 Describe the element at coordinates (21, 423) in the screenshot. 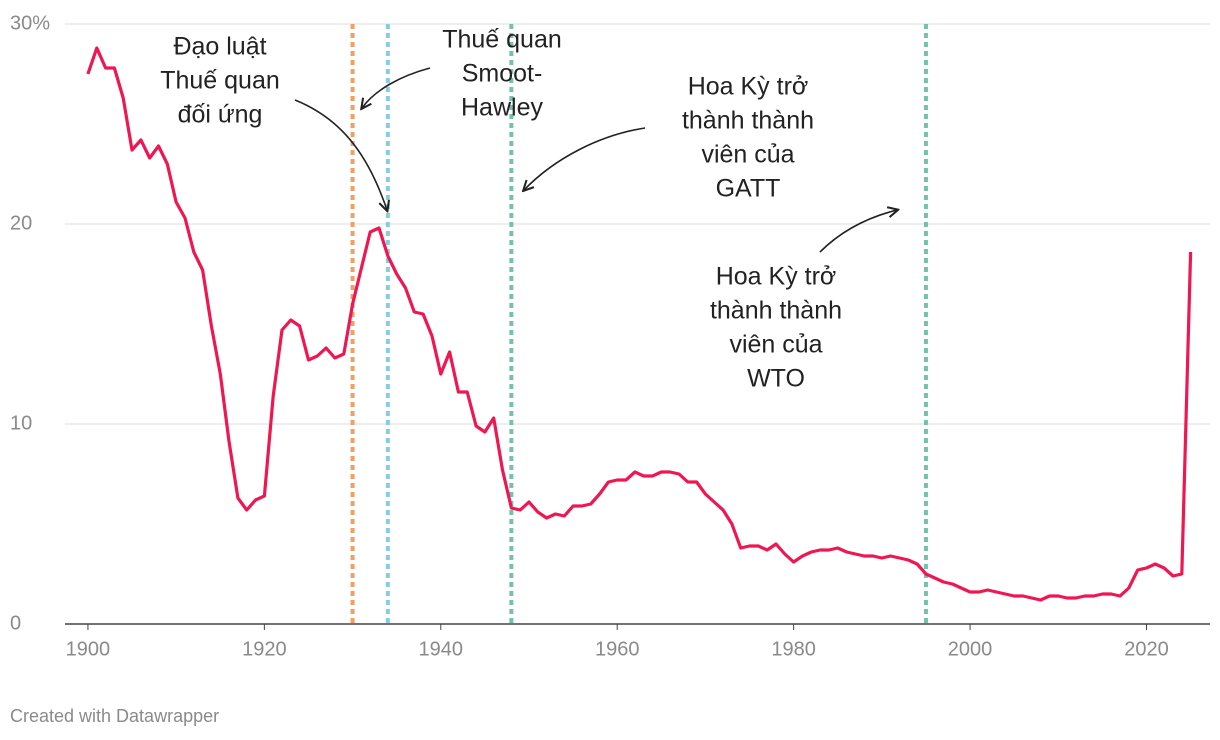

I see `y-tick-label: 10` at that location.